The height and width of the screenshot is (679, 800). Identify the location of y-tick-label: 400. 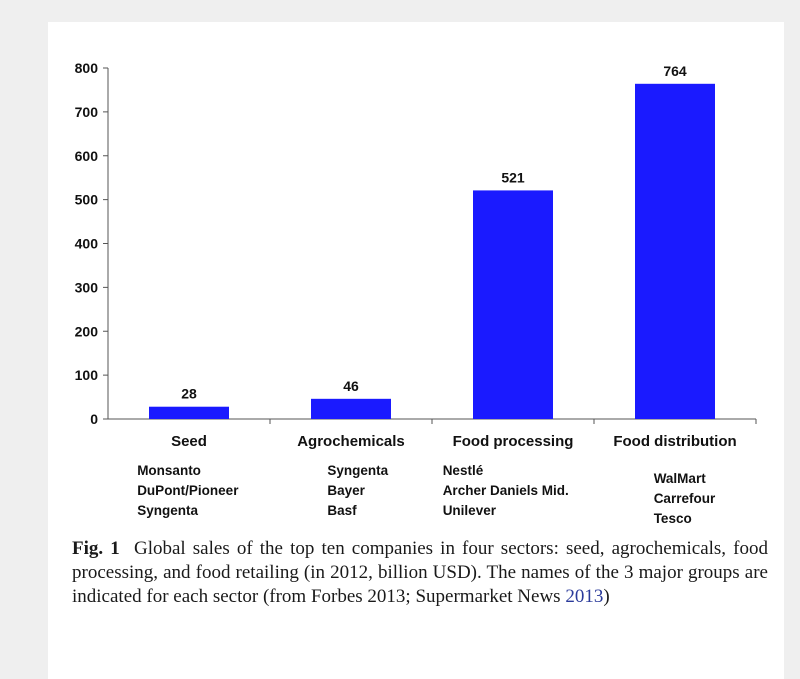
(87, 244).